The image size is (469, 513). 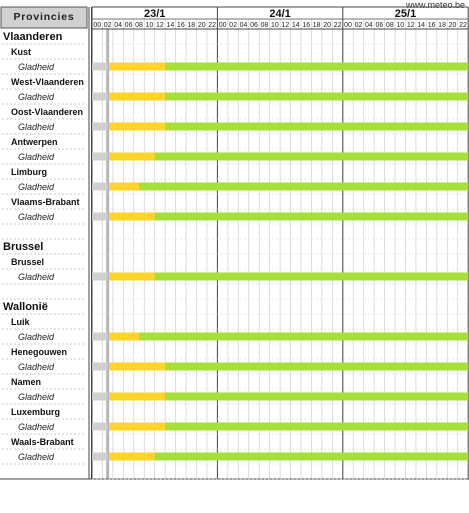 I want to click on province-label: Kust, so click(x=21, y=52).